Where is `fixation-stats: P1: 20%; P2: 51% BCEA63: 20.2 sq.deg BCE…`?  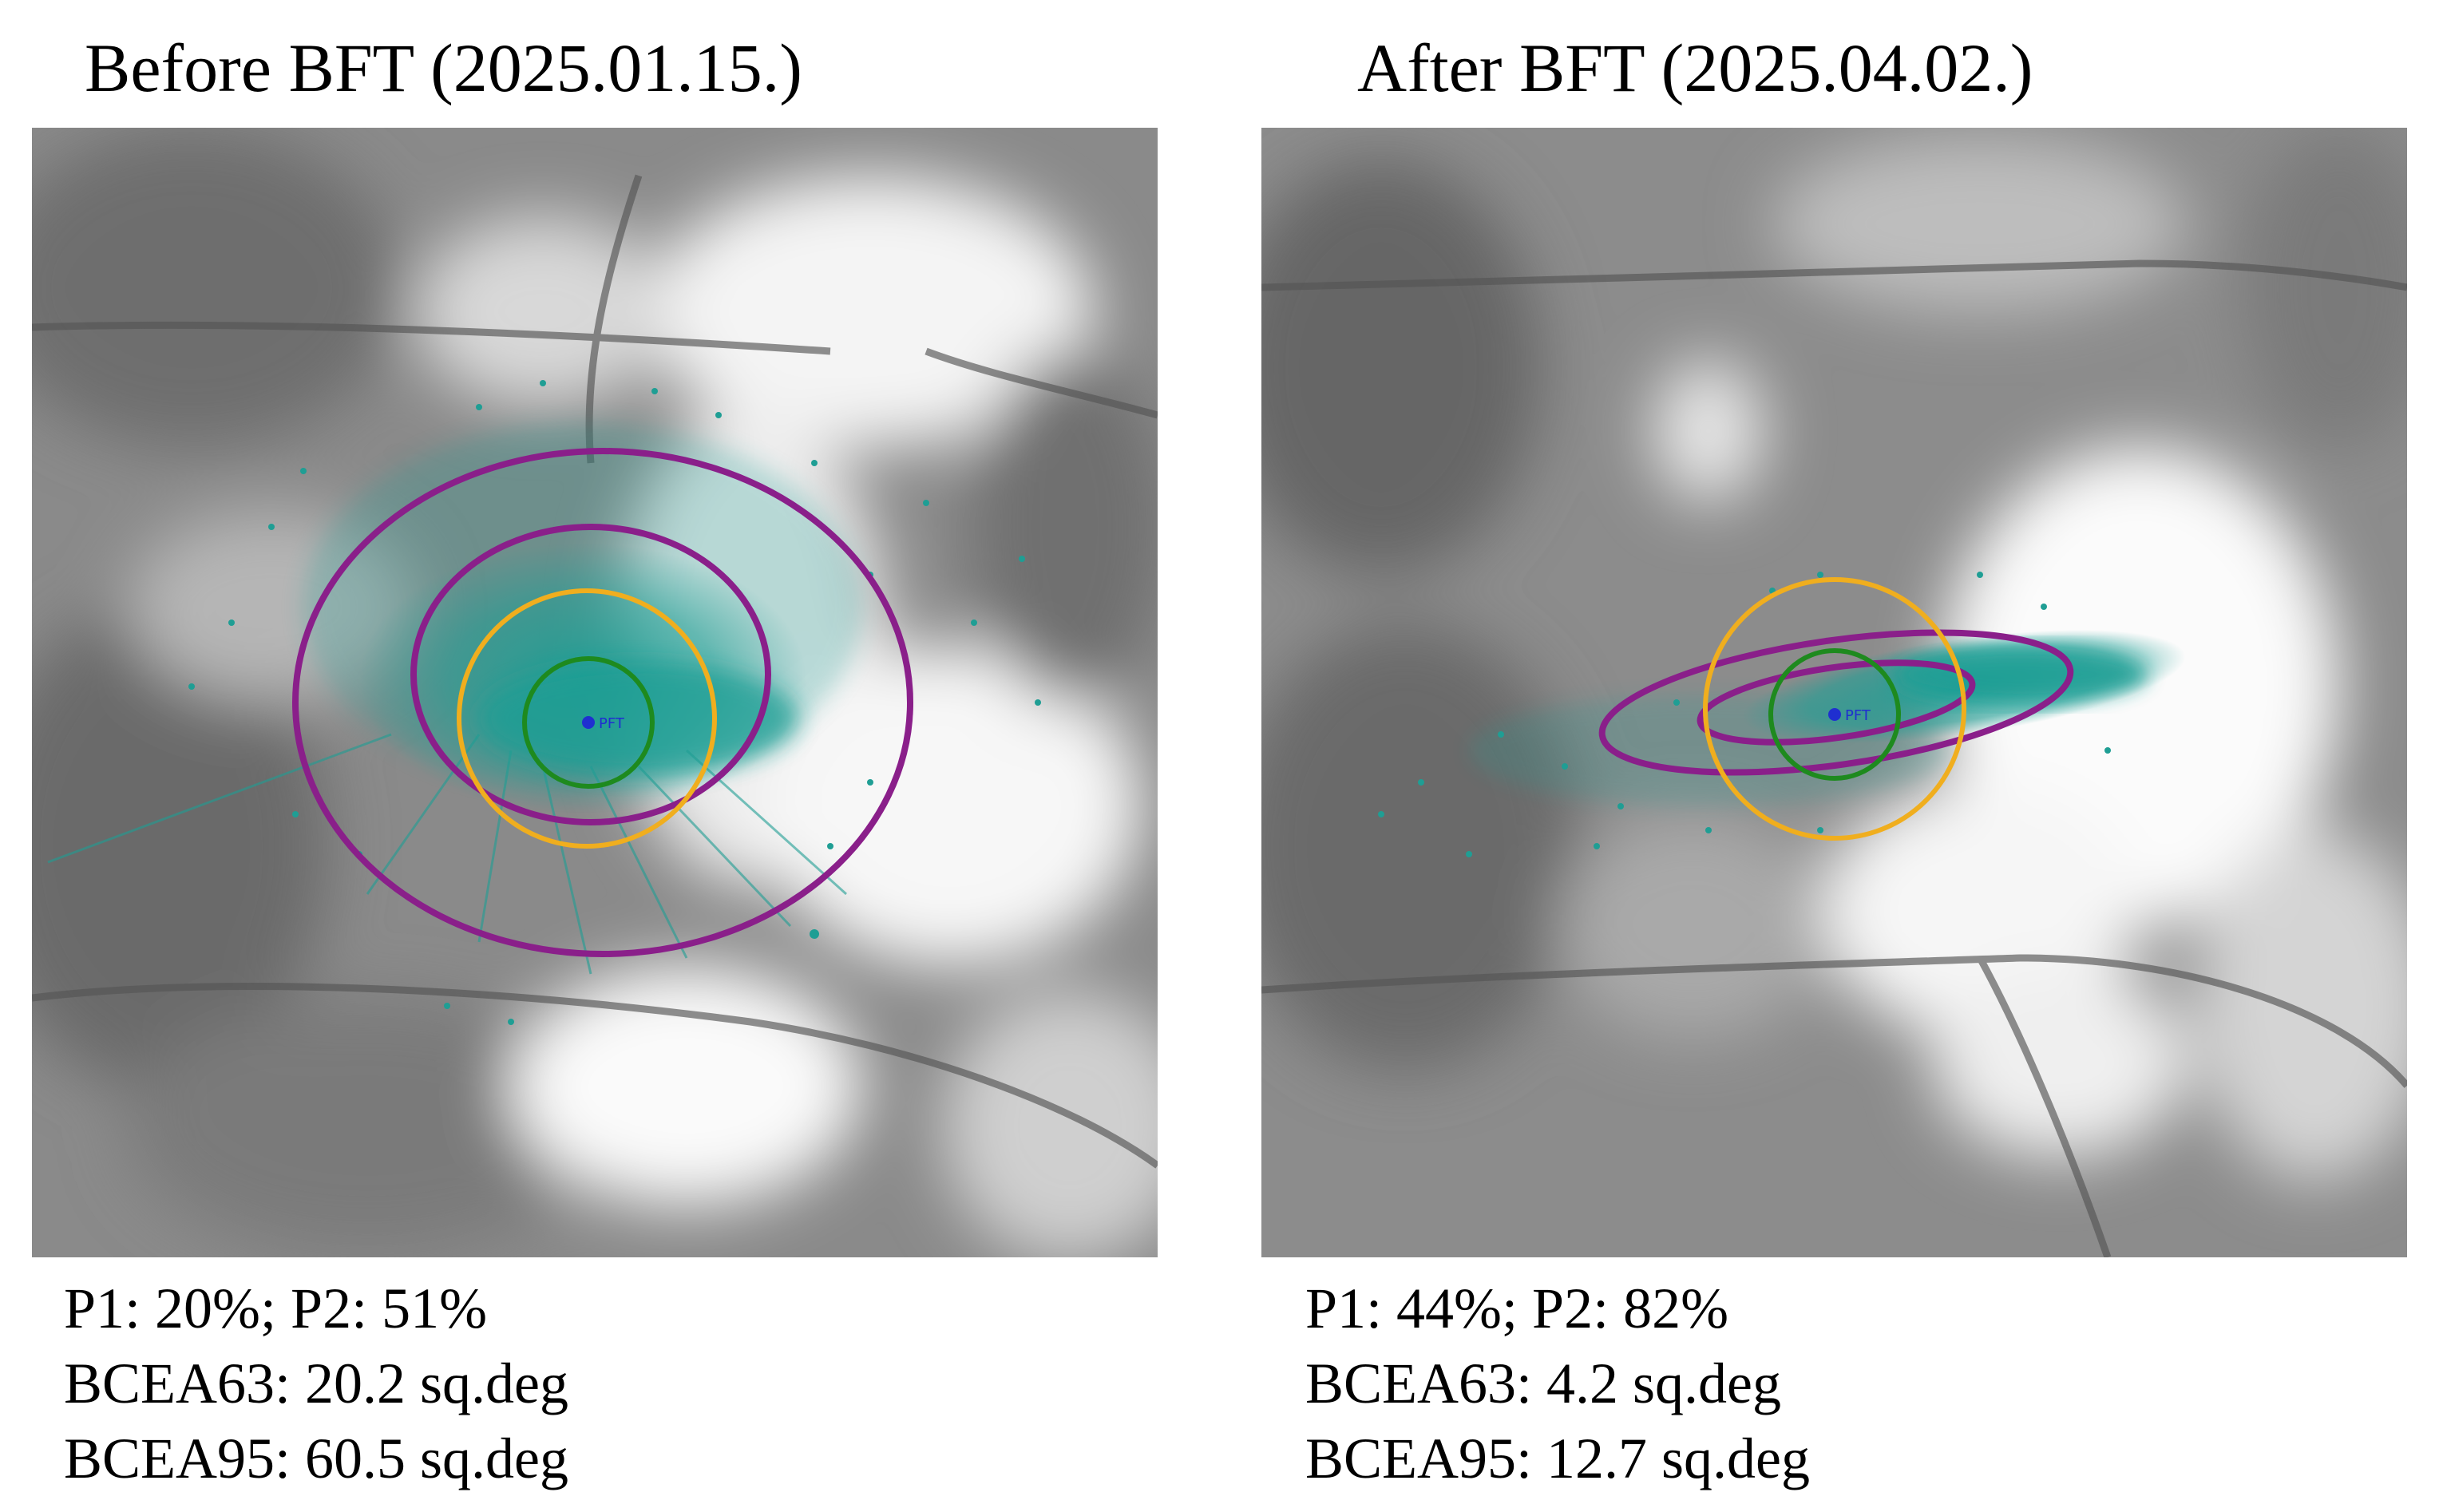 fixation-stats: P1: 20%; P2: 51% BCEA63: 20.2 sq.deg BCE… is located at coordinates (316, 1383).